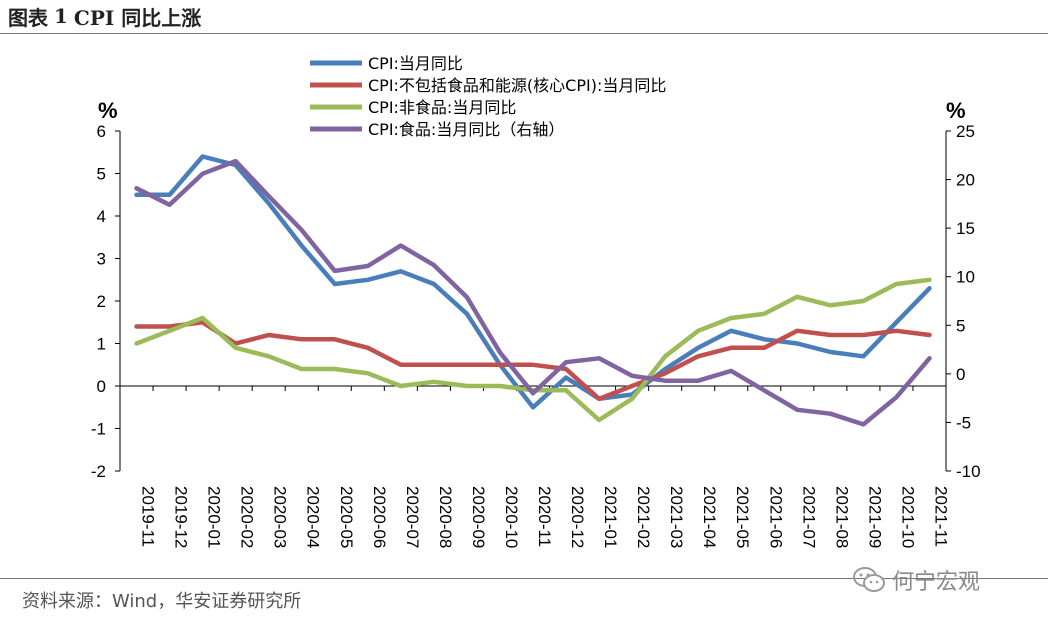  What do you see at coordinates (28, 17) in the screenshot?
I see `figure-label: 图表` at bounding box center [28, 17].